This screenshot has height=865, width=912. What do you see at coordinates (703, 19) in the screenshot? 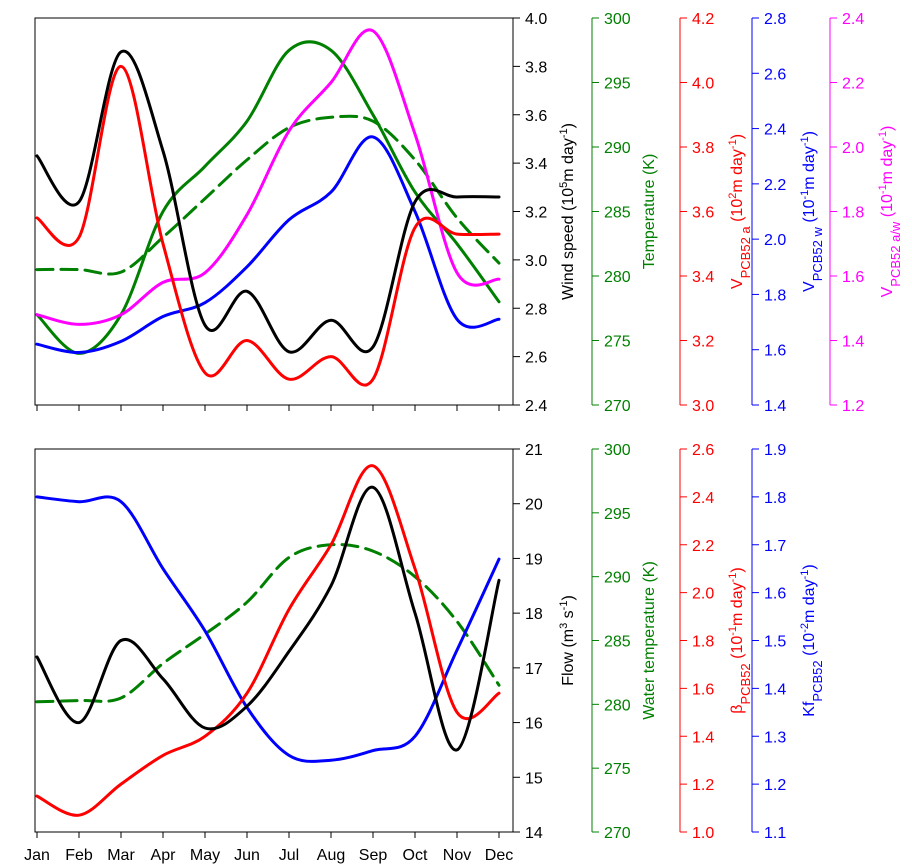
I see `y-tick-label-va: 4.2` at bounding box center [703, 19].